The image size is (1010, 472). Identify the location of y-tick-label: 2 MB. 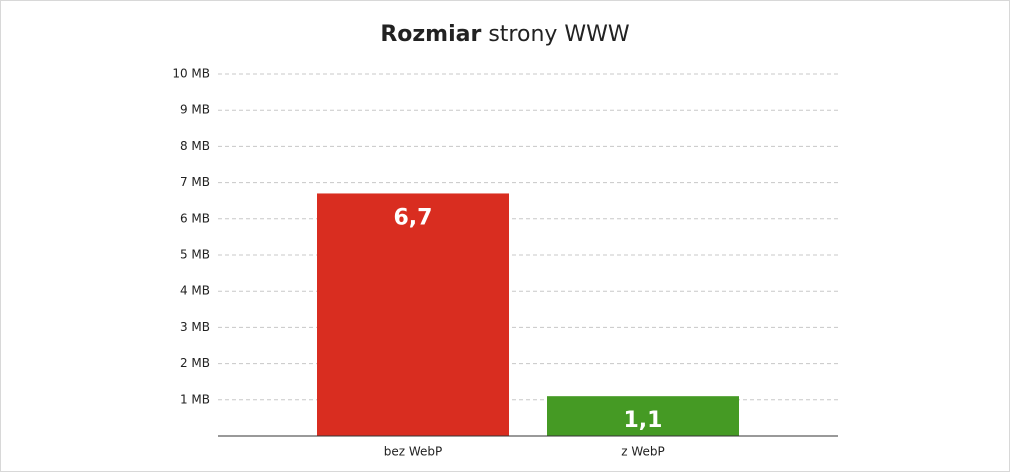
(195, 363).